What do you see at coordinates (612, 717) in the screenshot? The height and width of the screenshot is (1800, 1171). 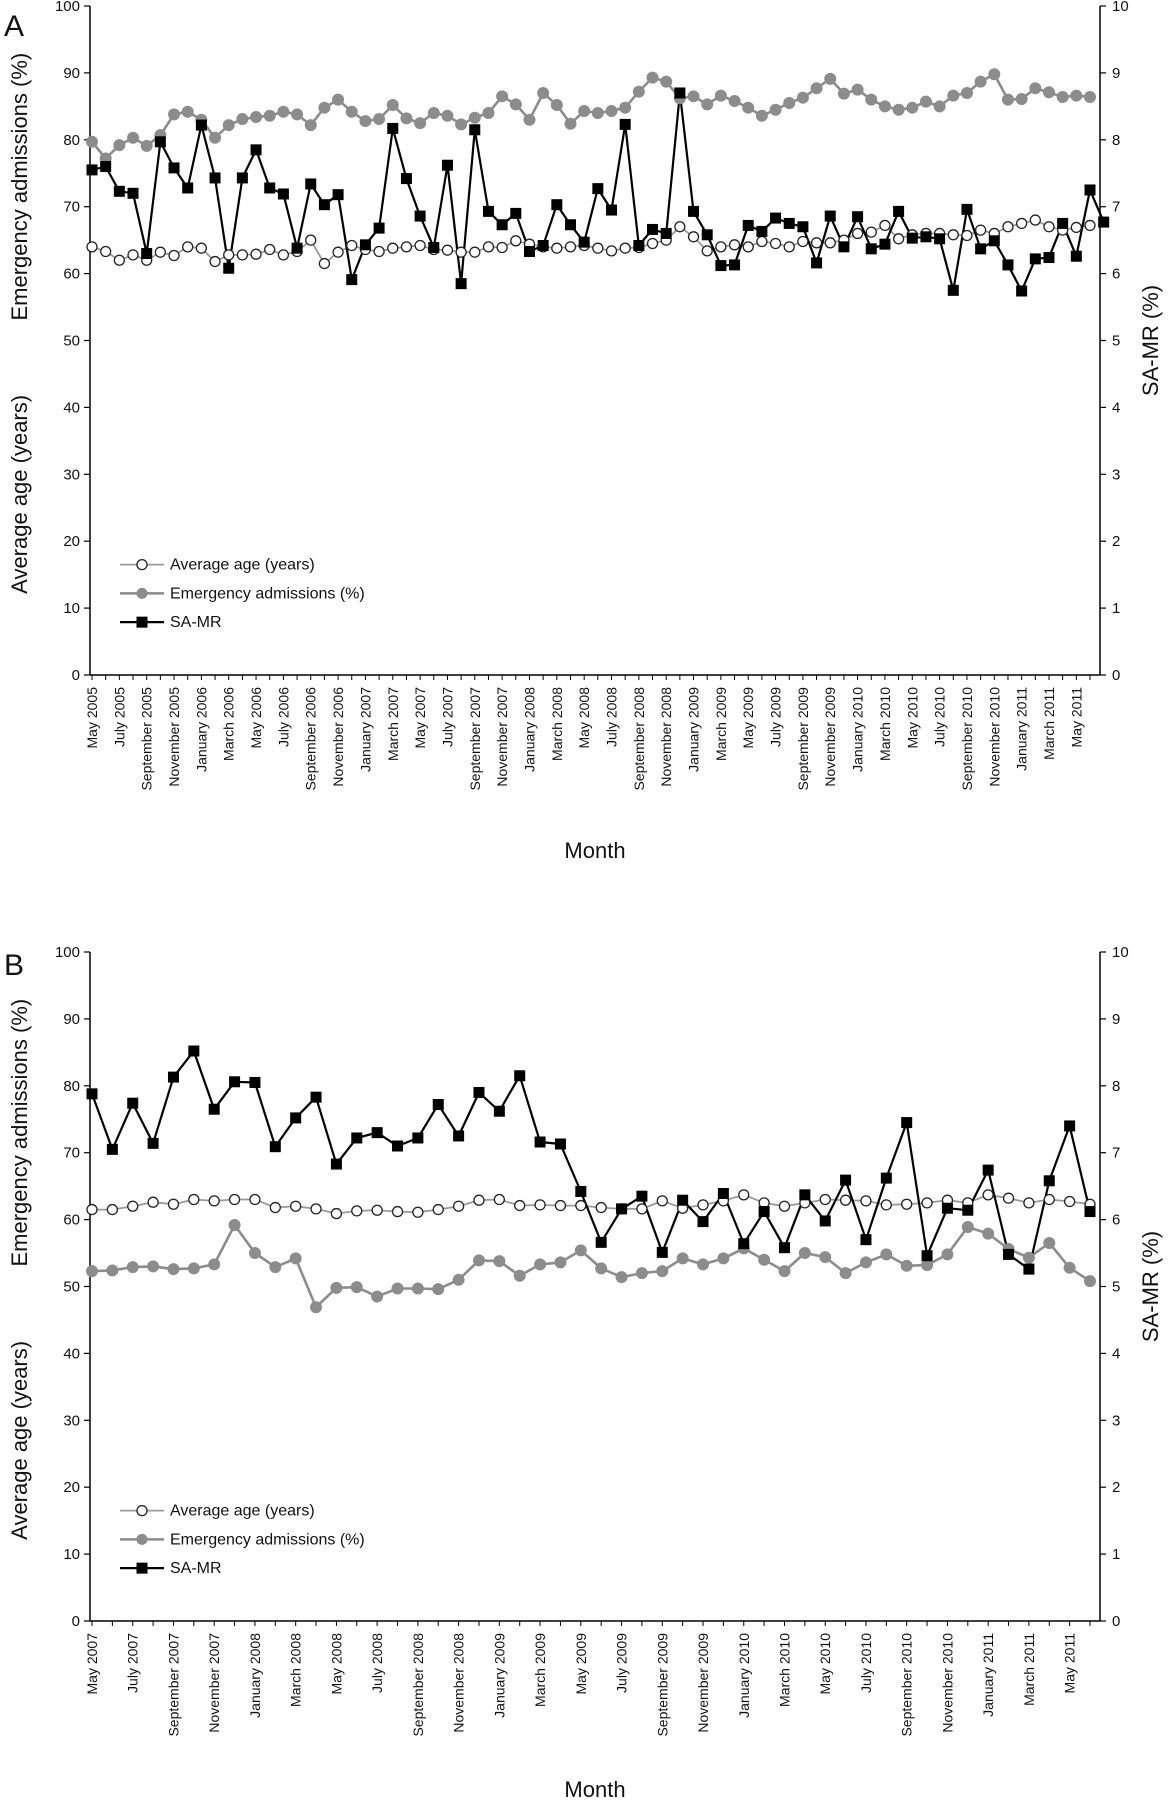 I see `x-tick-label: July 2008` at bounding box center [612, 717].